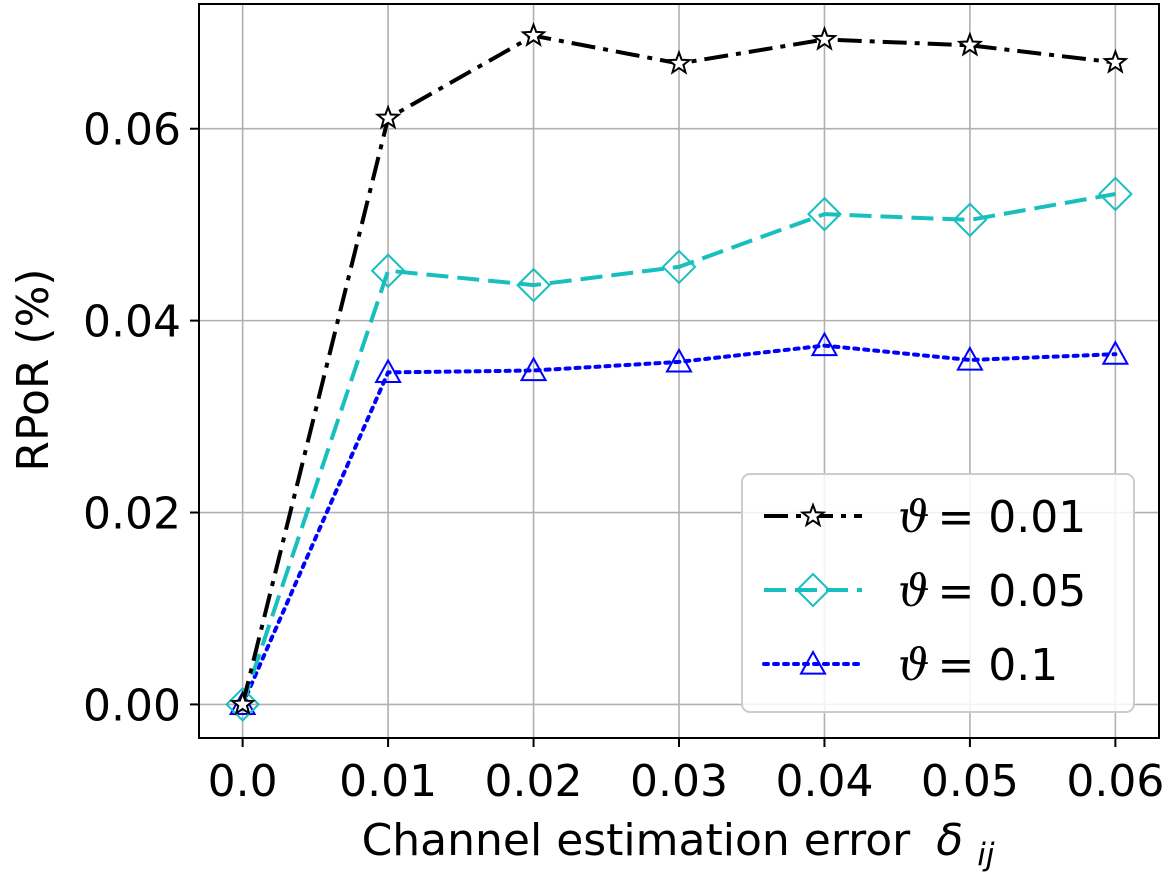 The width and height of the screenshot is (1176, 875). I want to click on x-axis-label-symbol: δ, so click(949, 840).